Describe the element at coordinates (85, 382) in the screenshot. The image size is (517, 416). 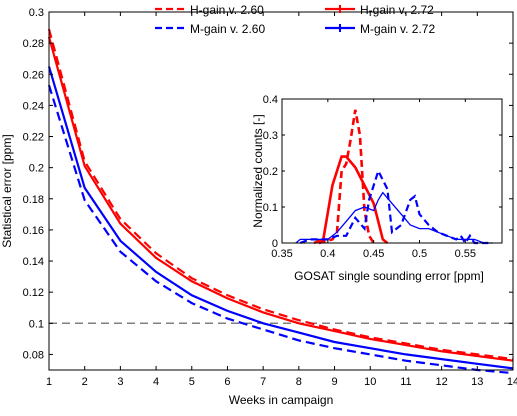
I see `main-x-tick-label: 2` at that location.